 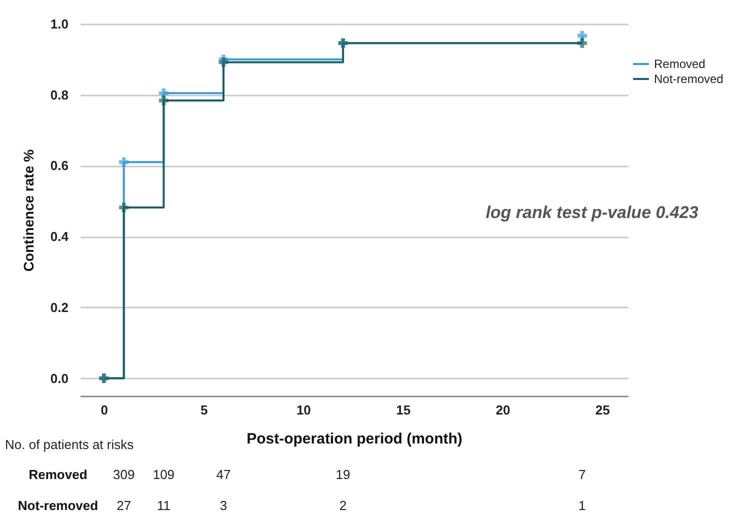 What do you see at coordinates (224, 505) in the screenshot?
I see `text: 3` at bounding box center [224, 505].